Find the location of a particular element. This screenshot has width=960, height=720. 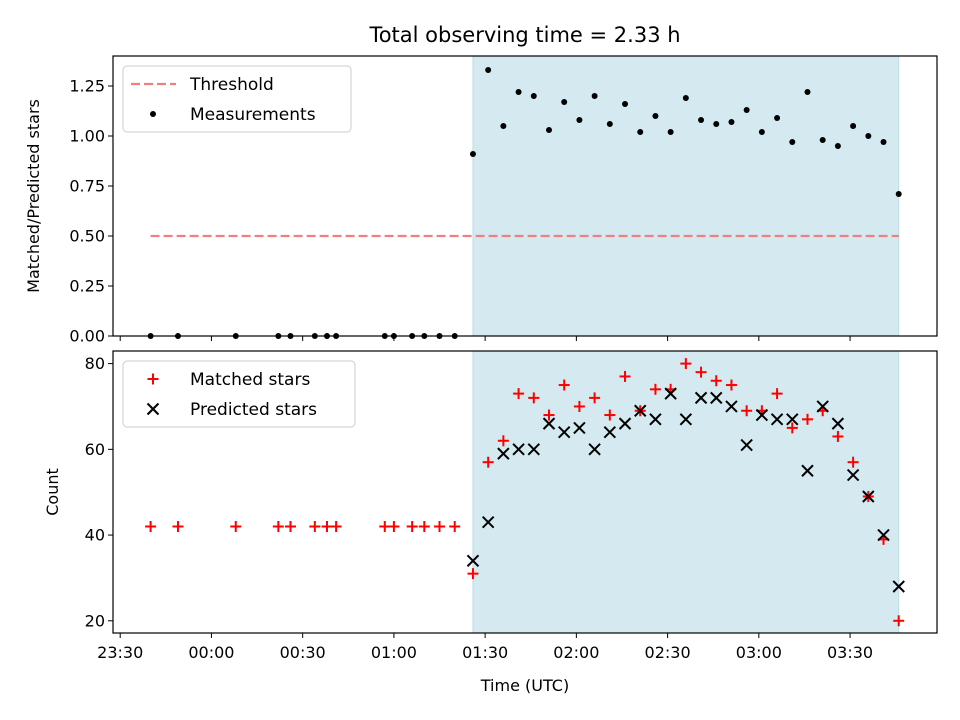

x-tick-label: 02:30 is located at coordinates (668, 652).